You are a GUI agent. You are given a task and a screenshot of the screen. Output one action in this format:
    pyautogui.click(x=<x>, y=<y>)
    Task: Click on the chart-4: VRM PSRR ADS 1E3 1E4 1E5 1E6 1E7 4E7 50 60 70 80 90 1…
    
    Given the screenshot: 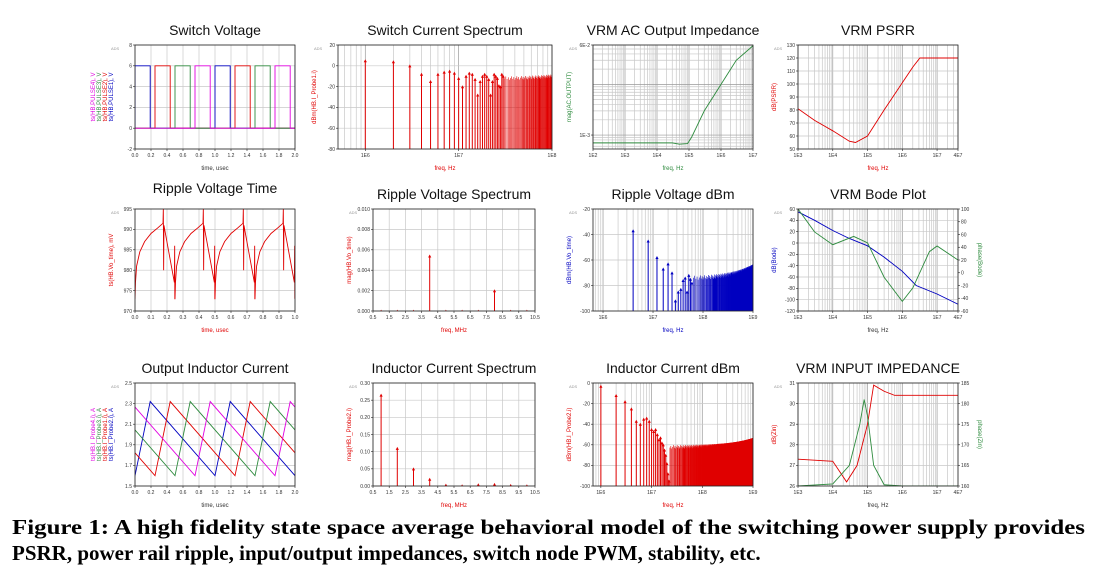 What is the action you would take?
    pyautogui.click(x=867, y=97)
    